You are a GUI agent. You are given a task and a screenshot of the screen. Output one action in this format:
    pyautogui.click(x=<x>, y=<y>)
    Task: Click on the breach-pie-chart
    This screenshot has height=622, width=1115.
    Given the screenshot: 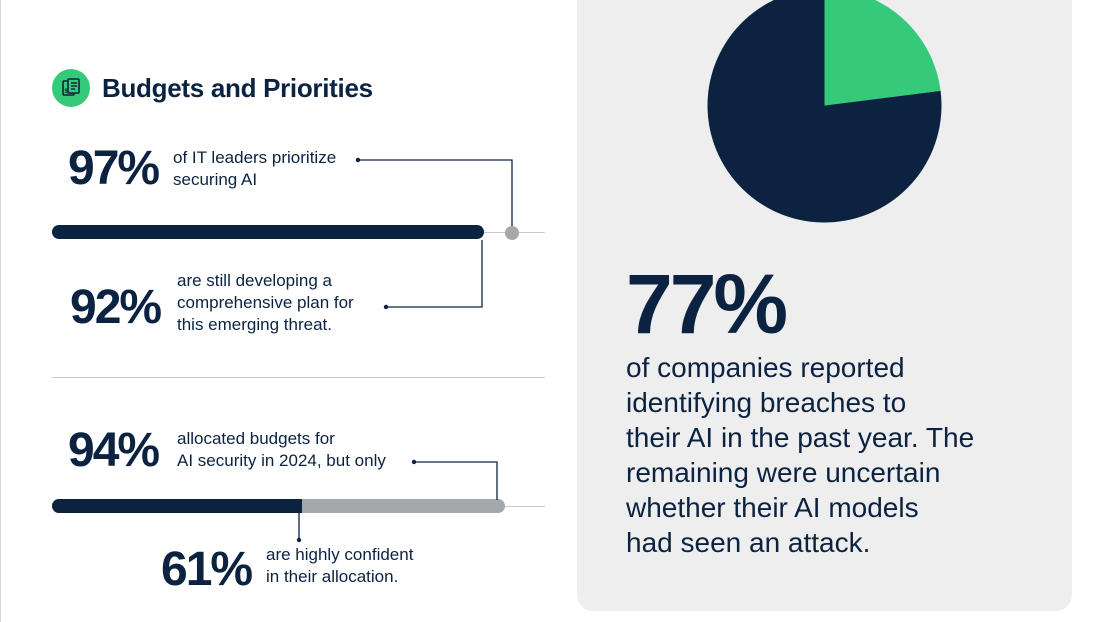 What is the action you would take?
    pyautogui.click(x=824, y=111)
    